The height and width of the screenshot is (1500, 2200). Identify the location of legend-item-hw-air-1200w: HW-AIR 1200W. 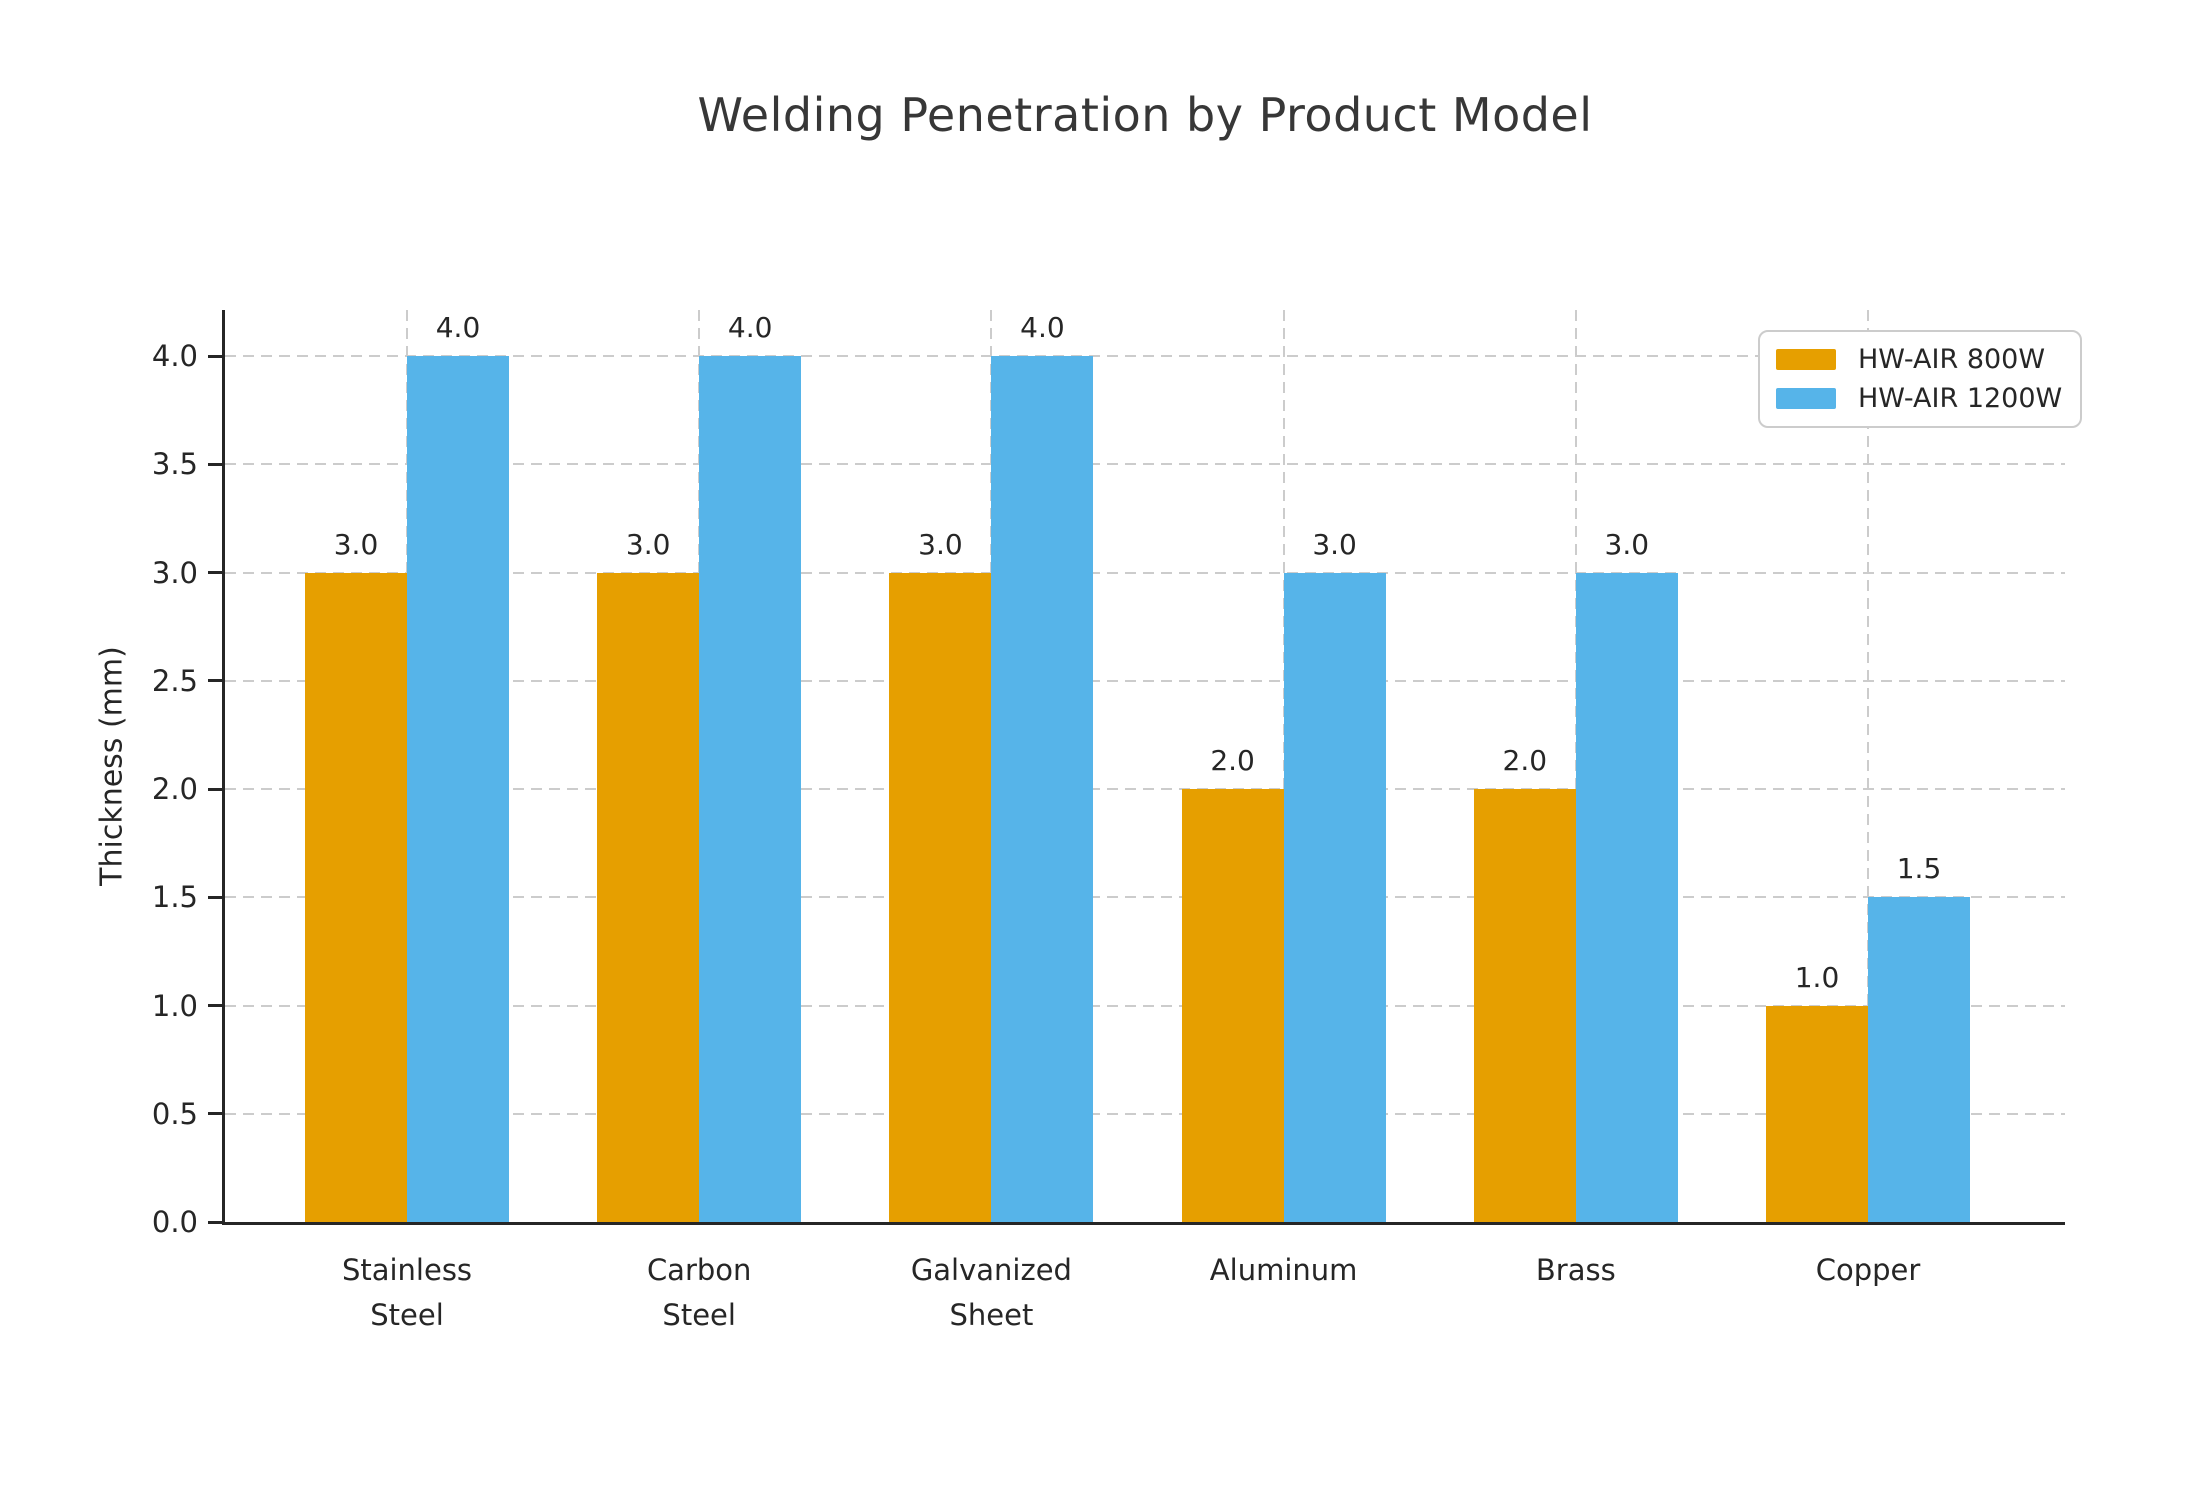
(1919, 398).